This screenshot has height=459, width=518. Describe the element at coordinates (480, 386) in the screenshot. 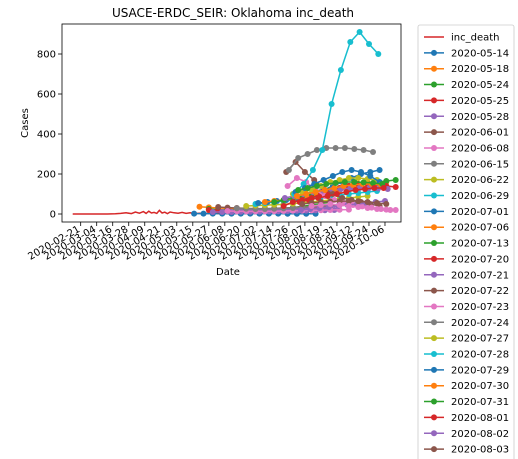

I see `legend-label: 2020-07-30` at that location.